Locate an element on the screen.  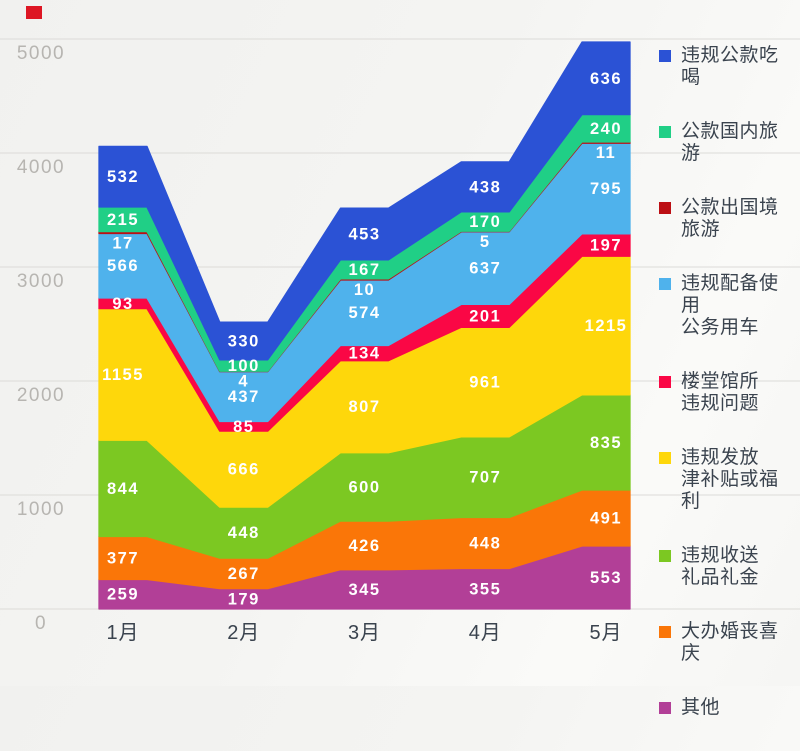
legend-label: 公款出国境 旅游 is located at coordinates (730, 218).